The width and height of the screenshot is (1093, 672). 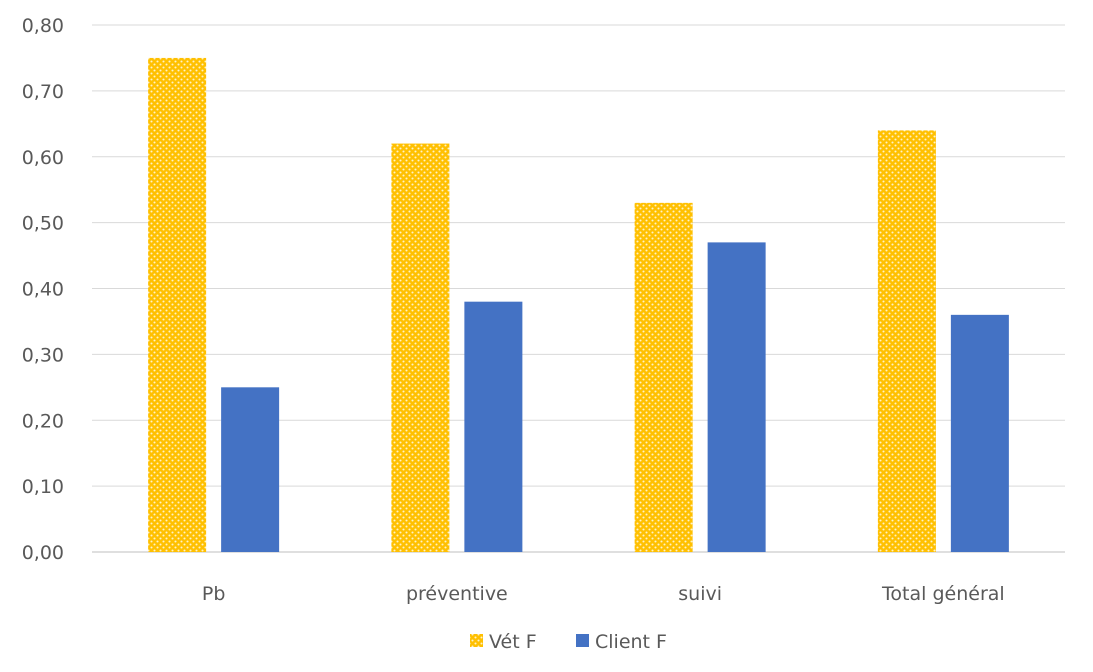 I want to click on x-tick-label: préventive, so click(x=457, y=594).